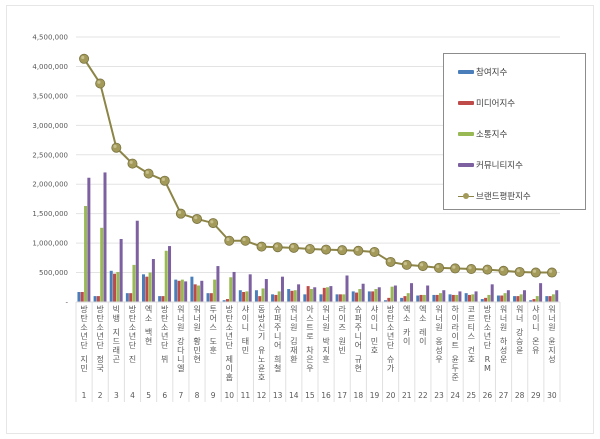 This screenshot has width=600, height=439. Describe the element at coordinates (277, 345) in the screenshot. I see `x-category-char: 어` at that location.